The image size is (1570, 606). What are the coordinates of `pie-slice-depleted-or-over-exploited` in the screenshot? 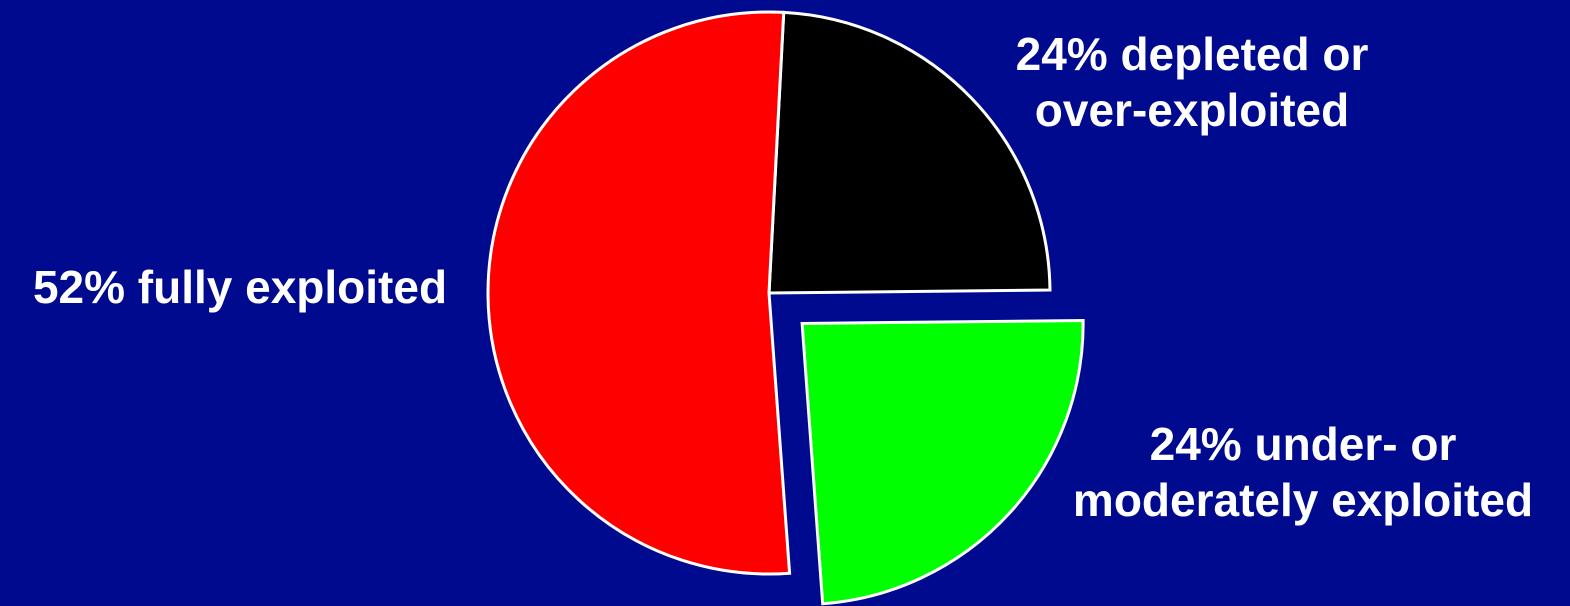 It's located at (909, 152).